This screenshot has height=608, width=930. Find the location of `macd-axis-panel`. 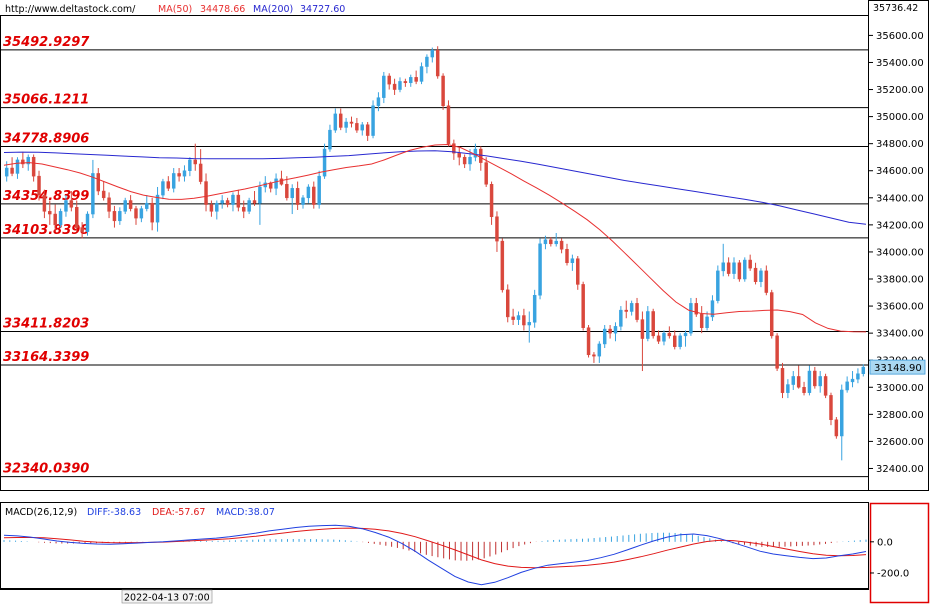

macd-axis-panel is located at coordinates (899, 553).